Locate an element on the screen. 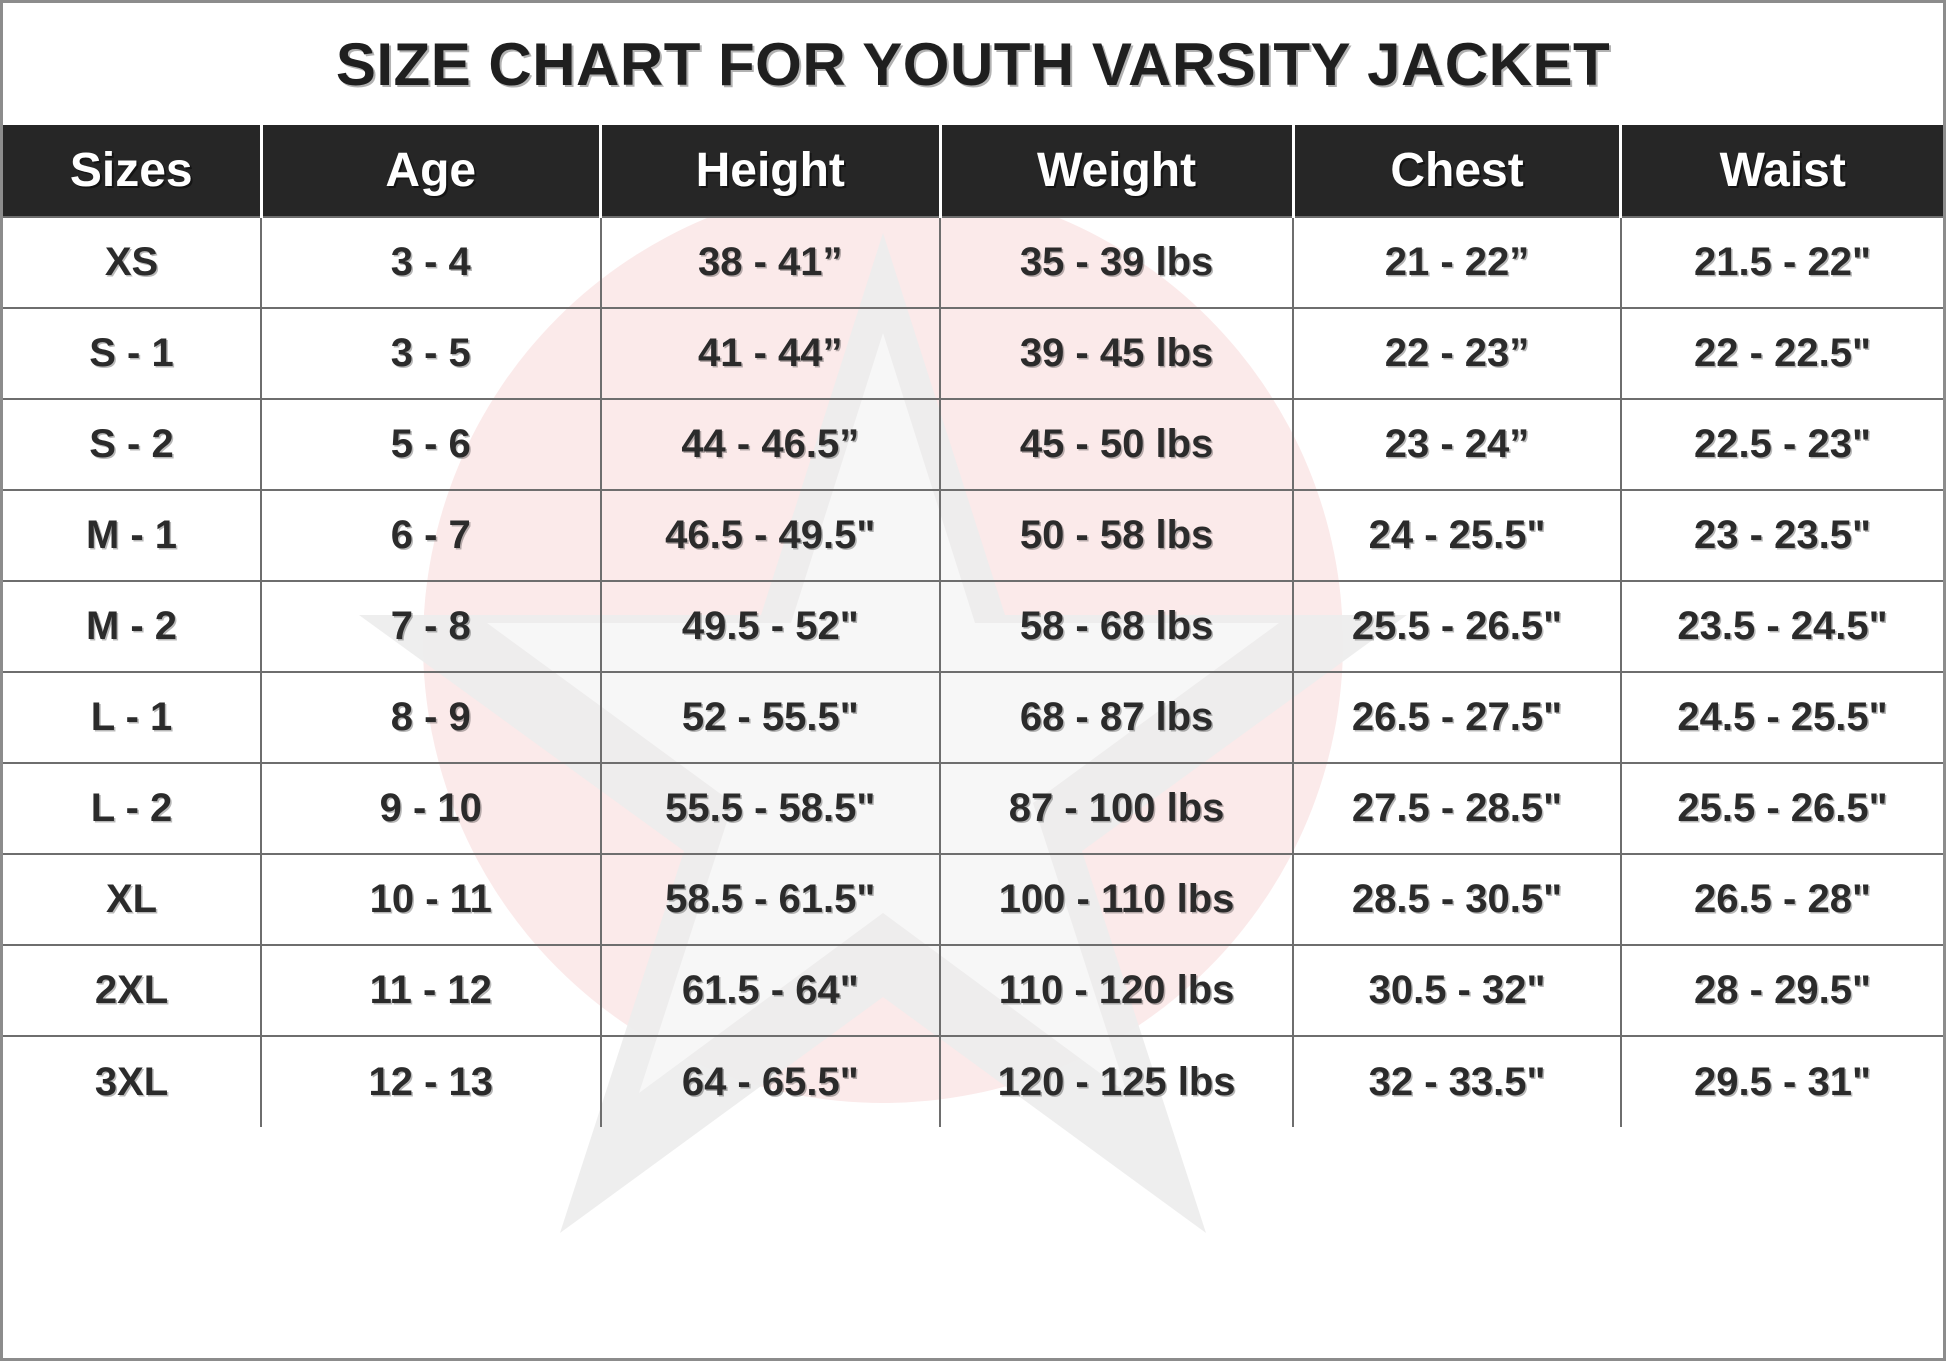 This screenshot has width=1946, height=1361. table-header: Sizes Age Height Weight Chest Waist is located at coordinates (973, 171).